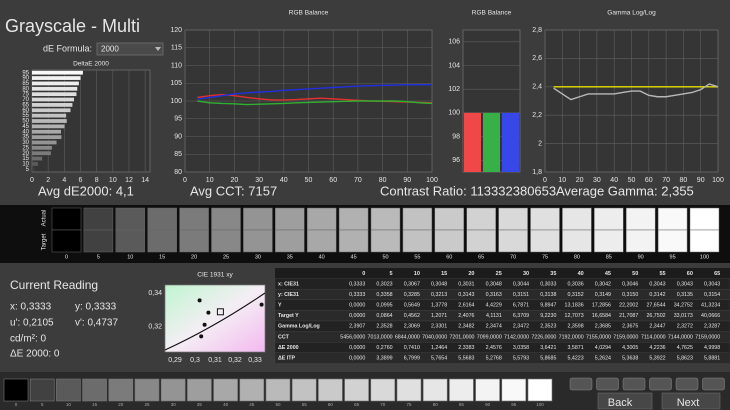 This screenshot has width=730, height=410. Describe the element at coordinates (391, 274) in the screenshot. I see `table-header: 5` at that location.